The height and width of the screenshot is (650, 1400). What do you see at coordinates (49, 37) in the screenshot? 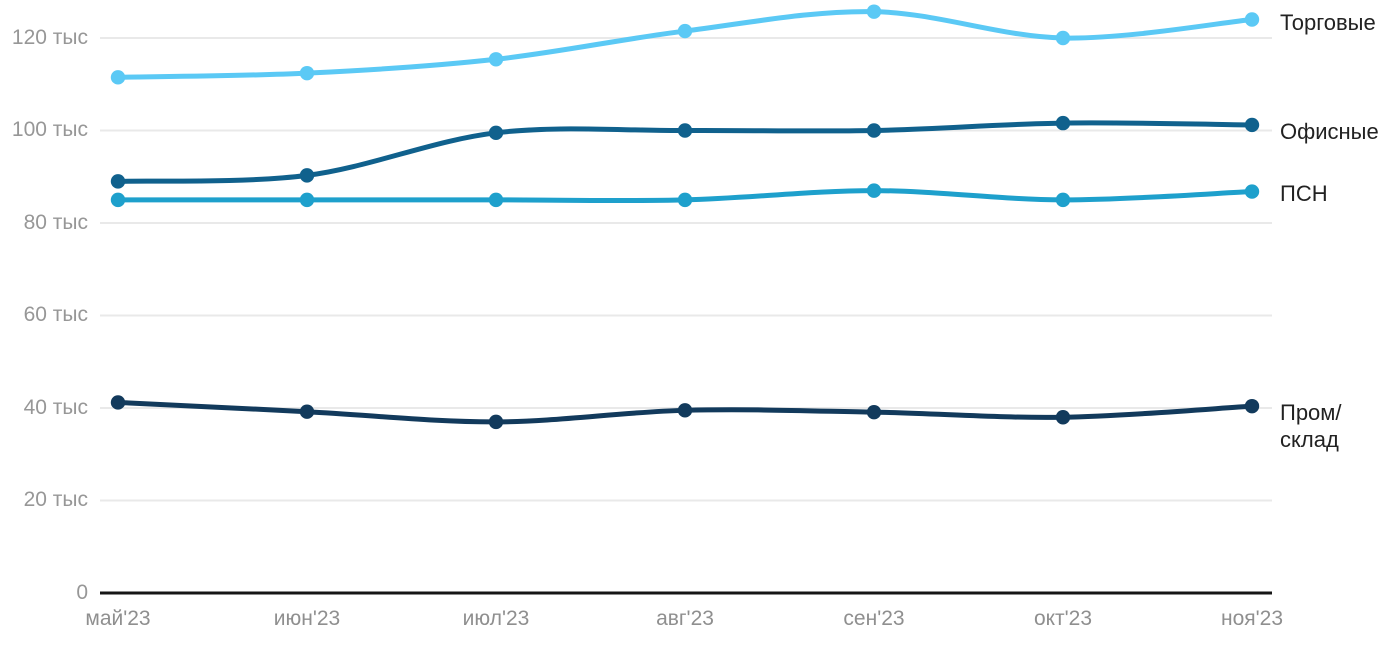
I see `y-axis-tick-label: 120 тыс` at bounding box center [49, 37].